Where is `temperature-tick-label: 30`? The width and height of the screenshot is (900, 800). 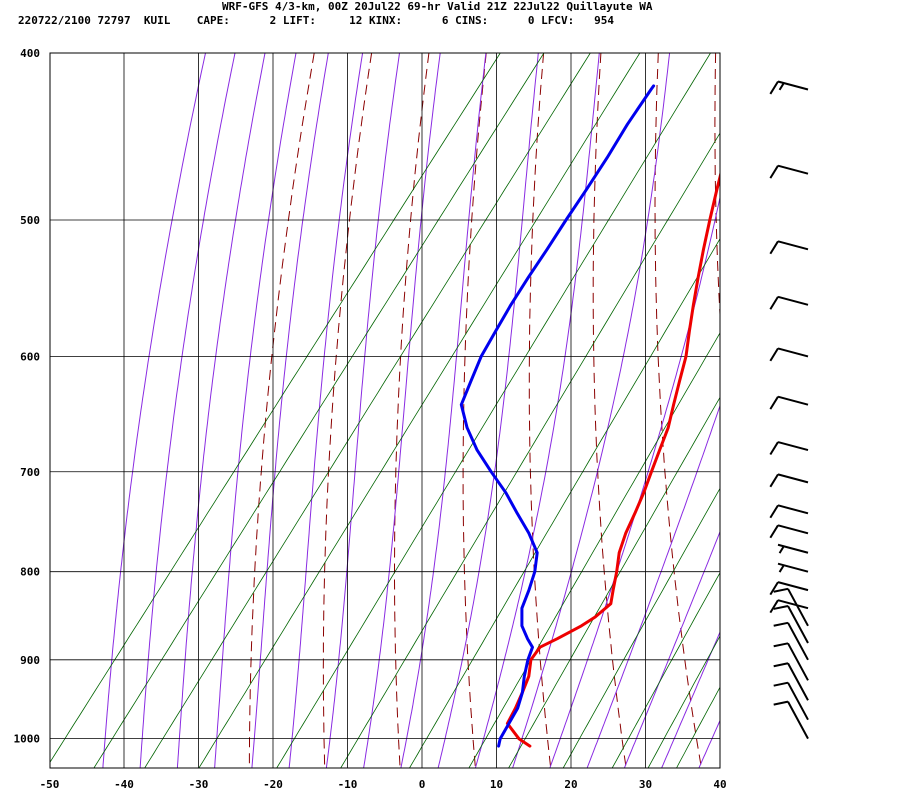
temperature-tick-label: 30 is located at coordinates (645, 784).